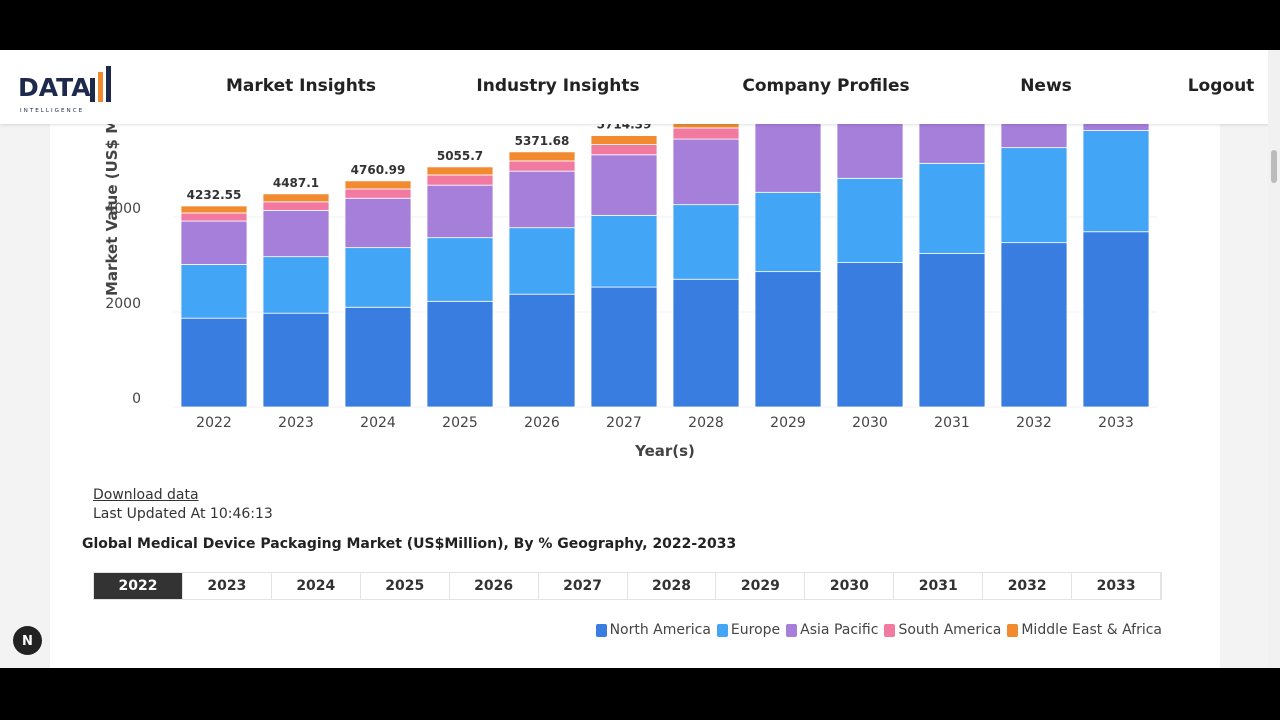  Describe the element at coordinates (146, 495) in the screenshot. I see `download-link: Download data` at that location.